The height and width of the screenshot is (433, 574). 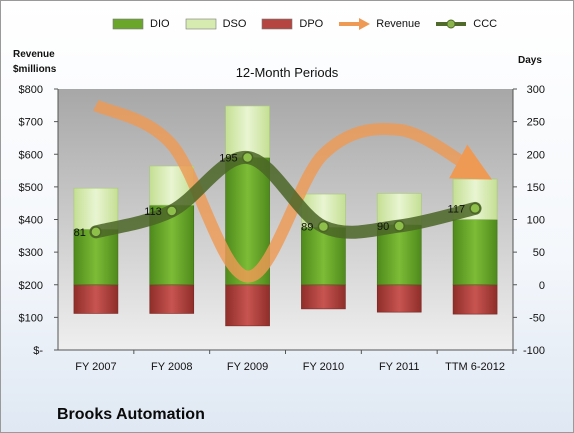 What do you see at coordinates (311, 24) in the screenshot?
I see `legend-label: DPO` at bounding box center [311, 24].